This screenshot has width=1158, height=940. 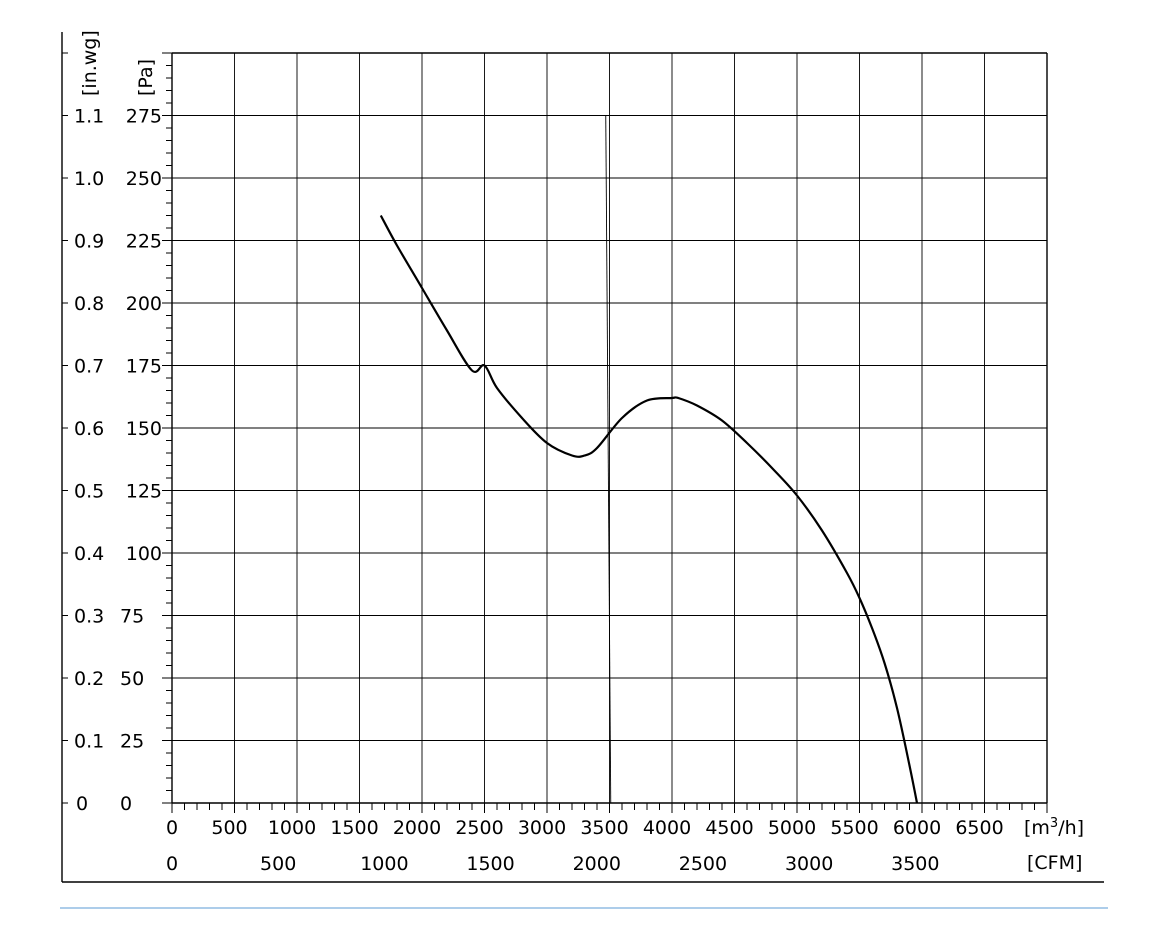 I want to click on y2-tick-label: 0.6, so click(x=89, y=429).